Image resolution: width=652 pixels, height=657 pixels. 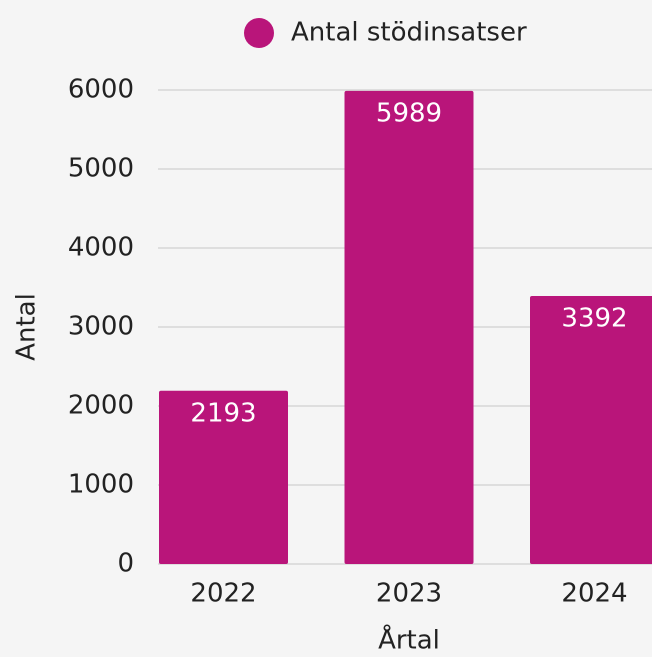 I want to click on x-axis-label: Årtal, so click(x=409, y=640).